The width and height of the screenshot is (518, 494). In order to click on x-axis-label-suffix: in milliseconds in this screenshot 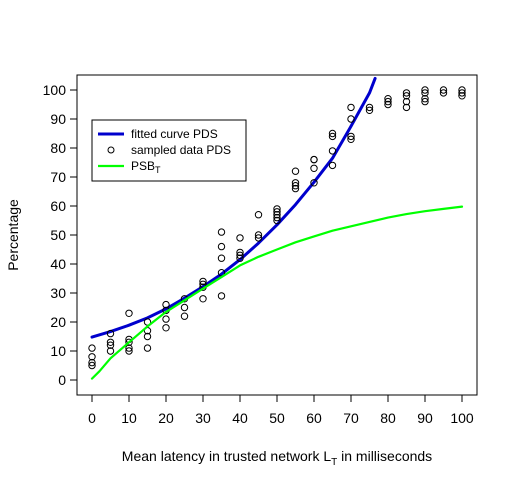, I will do `click(384, 456)`.